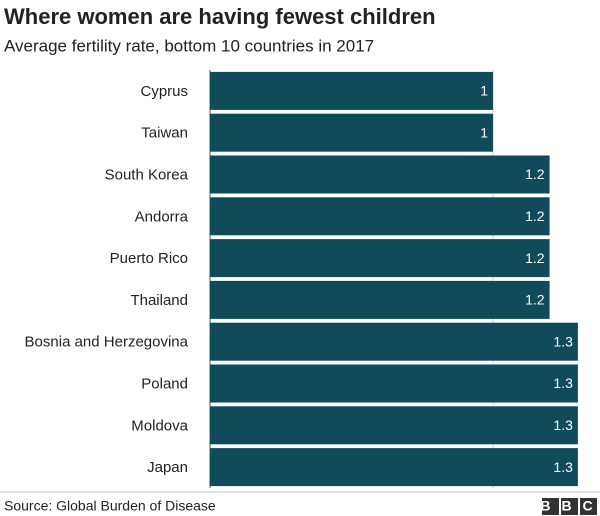 The image size is (600, 516). I want to click on chart-title: Where women are having fewest children, so click(220, 16).